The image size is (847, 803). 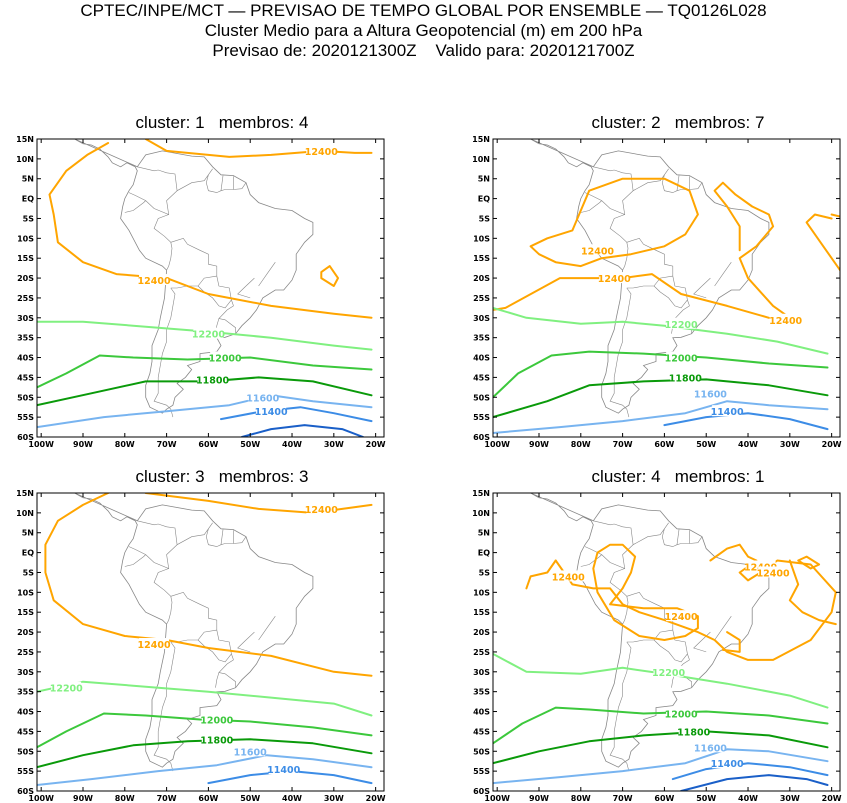 What do you see at coordinates (222, 122) in the screenshot?
I see `panel-title-cluster-1: cluster: 1 membros: 4` at bounding box center [222, 122].